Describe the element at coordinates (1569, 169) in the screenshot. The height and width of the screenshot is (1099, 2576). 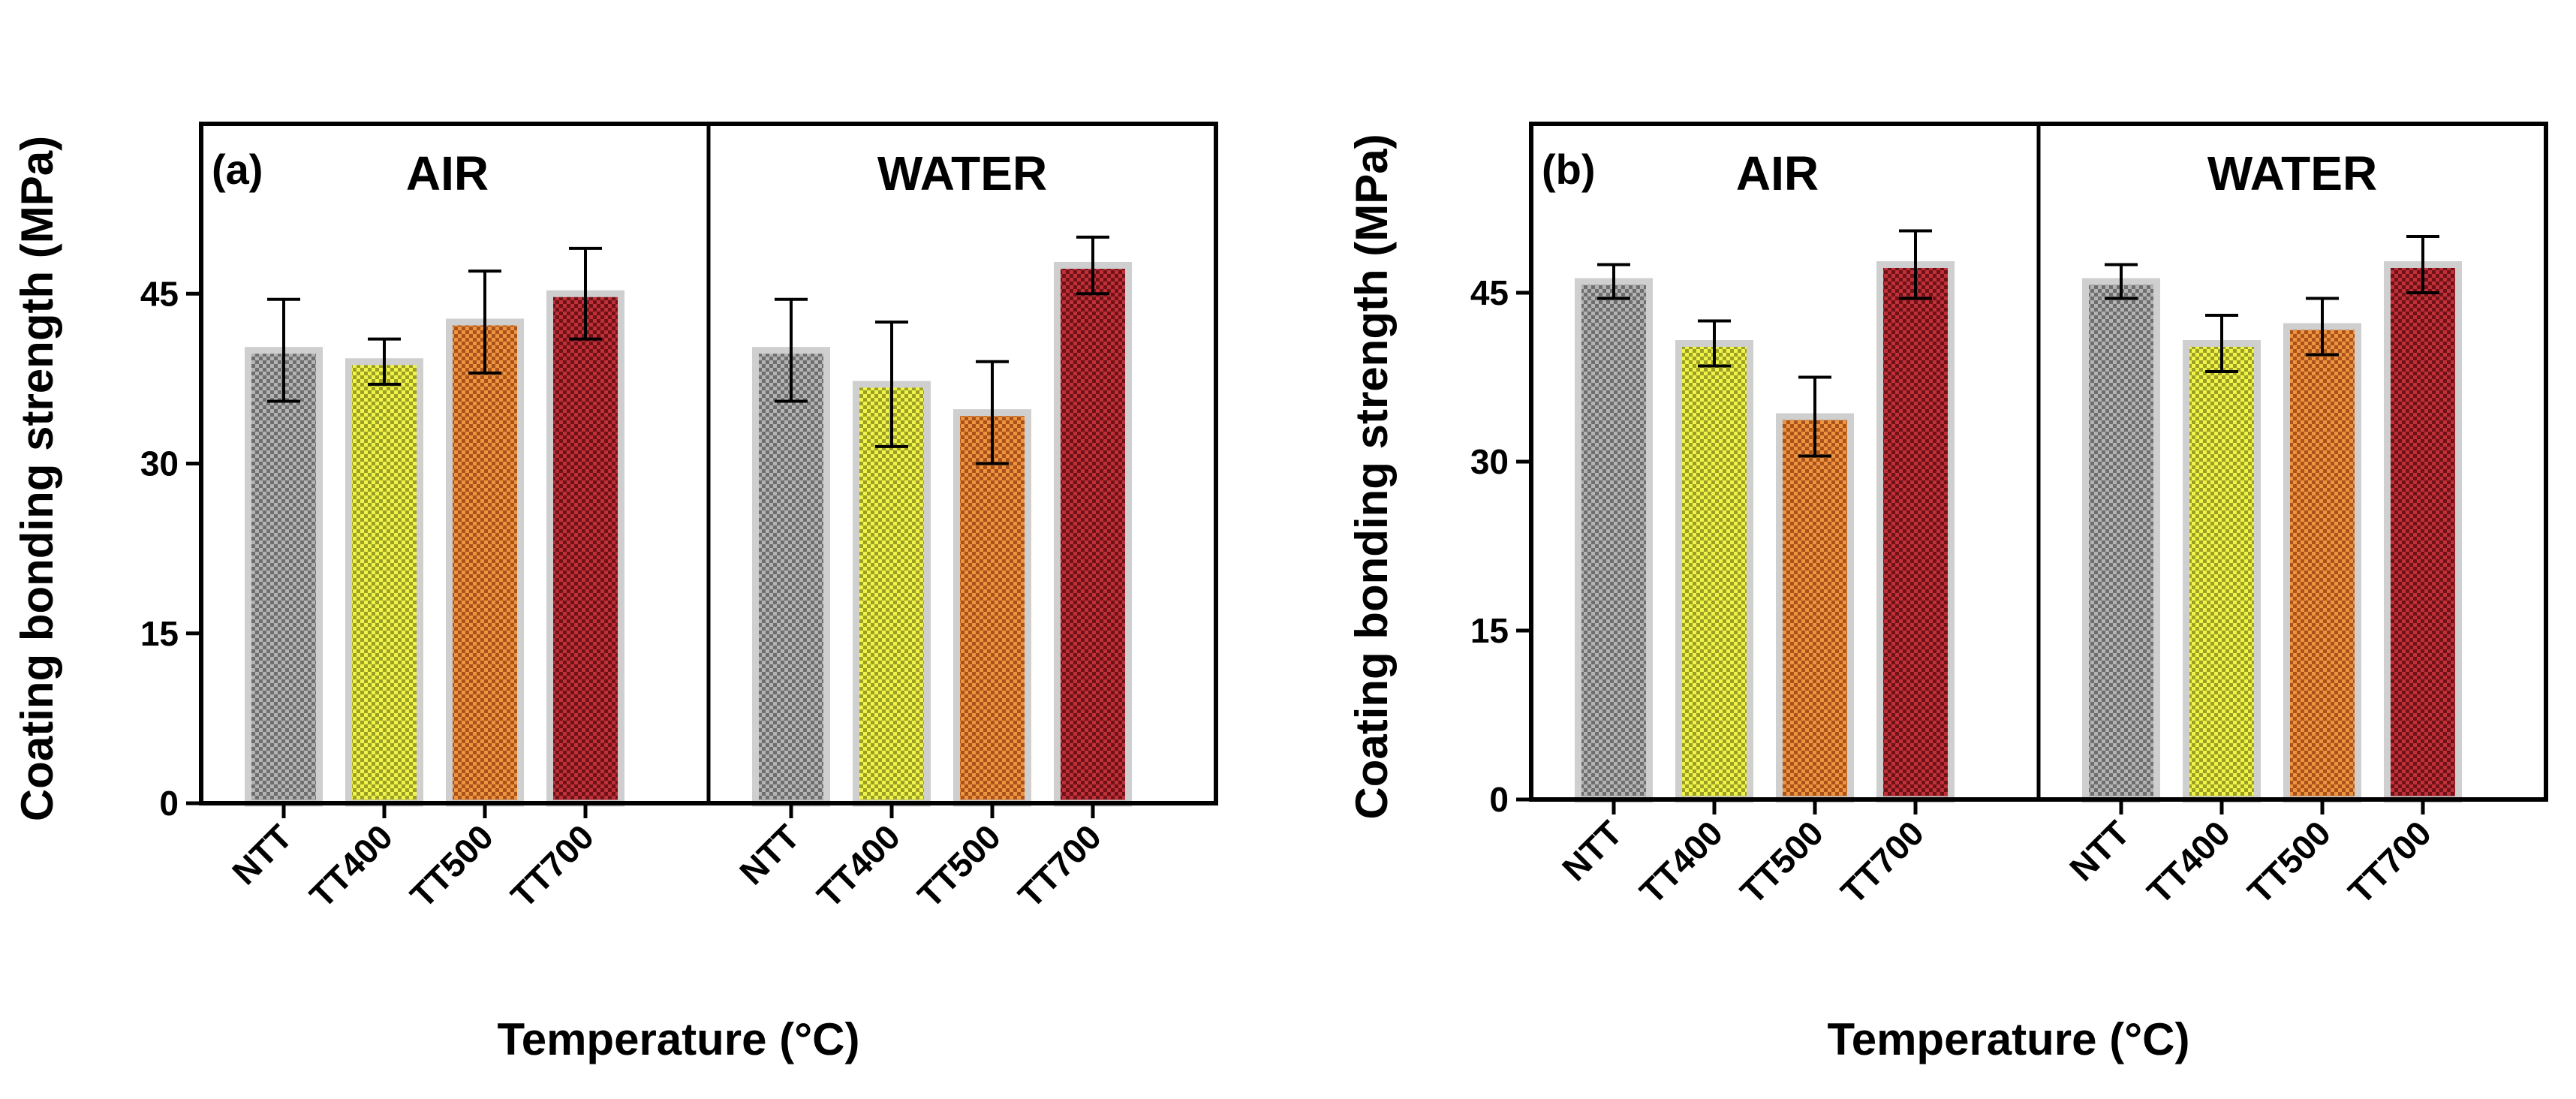
I see `panel-label: (b)` at that location.